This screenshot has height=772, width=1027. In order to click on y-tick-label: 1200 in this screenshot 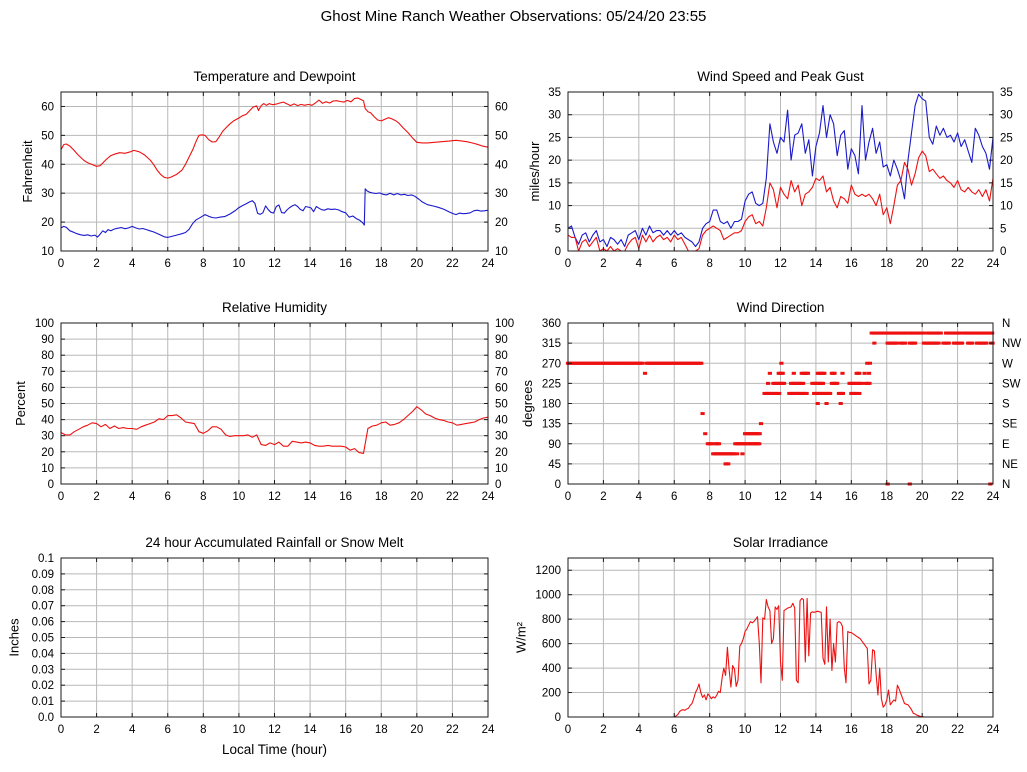, I will do `click(548, 571)`.